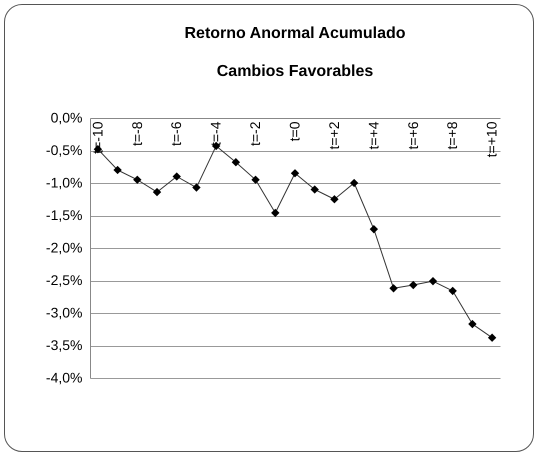 The width and height of the screenshot is (540, 459). What do you see at coordinates (64, 378) in the screenshot?
I see `y-tick-label: -4,0%` at bounding box center [64, 378].